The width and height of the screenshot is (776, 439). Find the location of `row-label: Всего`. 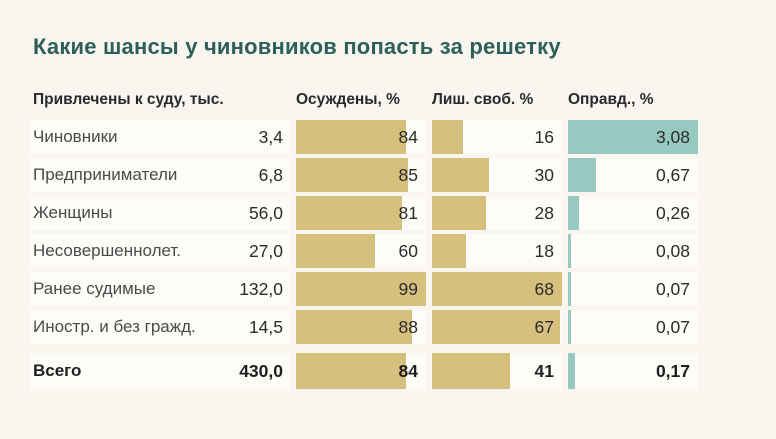

row-label: Всего is located at coordinates (57, 370).